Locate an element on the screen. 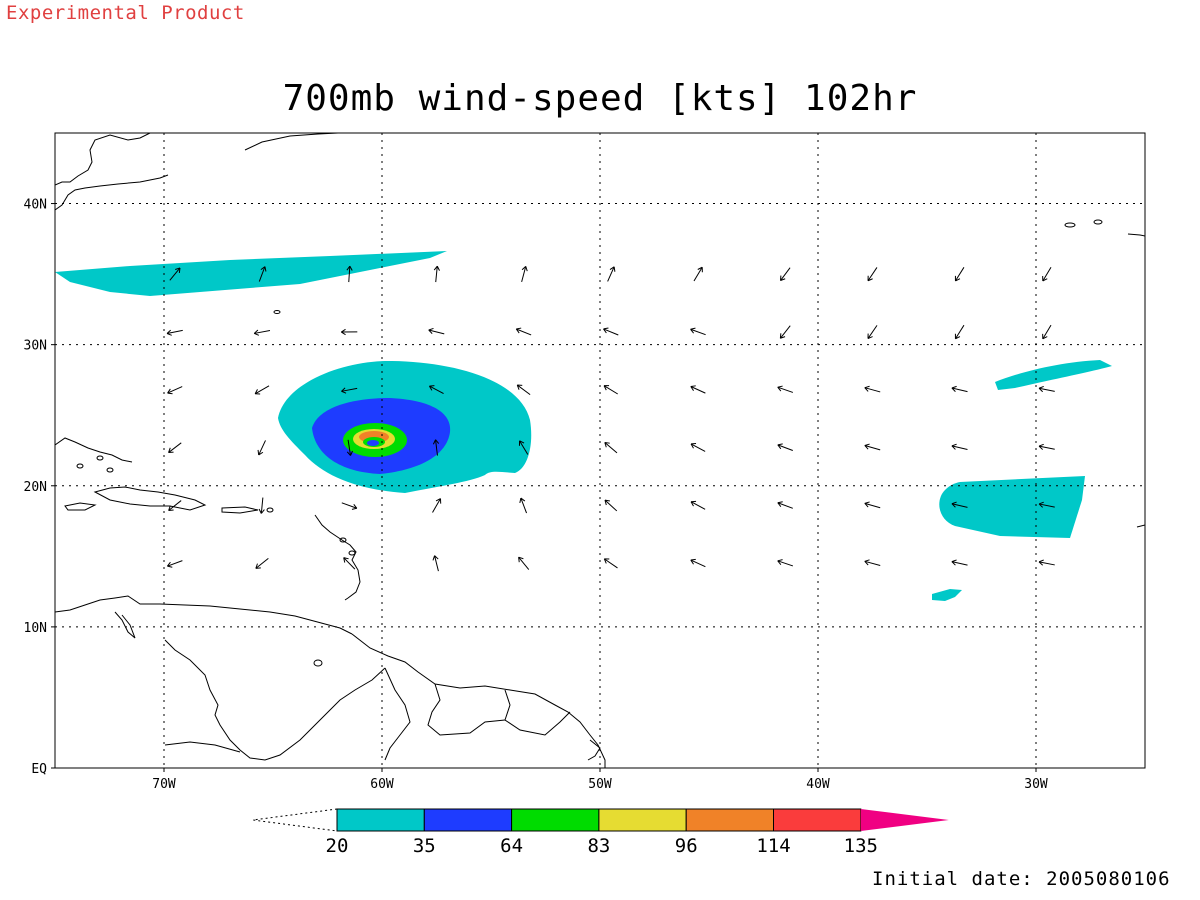 Image resolution: width=1200 pixels, height=900 pixels. azores-edge is located at coordinates (1136, 235).